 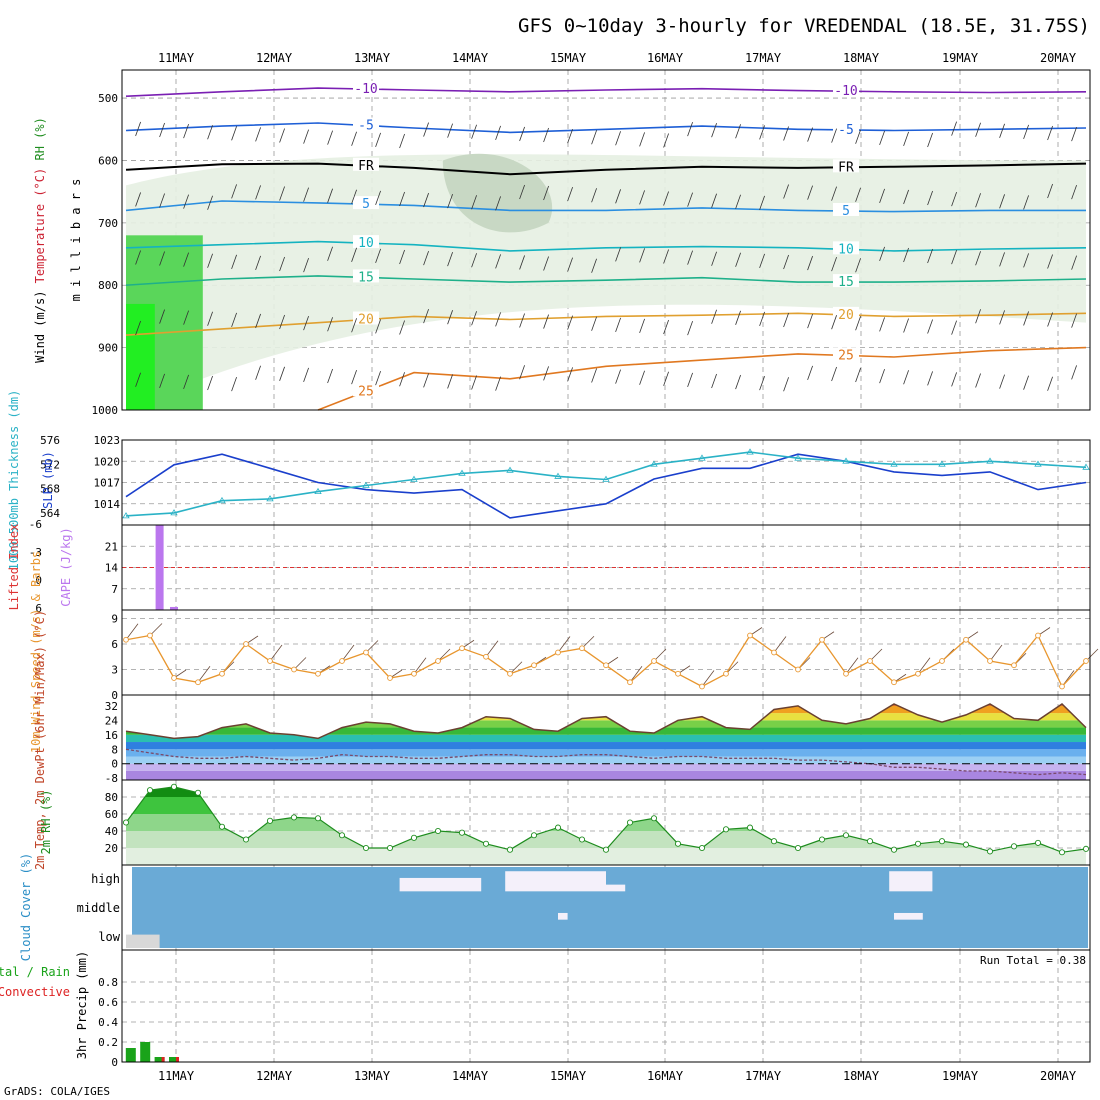 I want to click on cloud-clear-block, so click(x=563, y=916).